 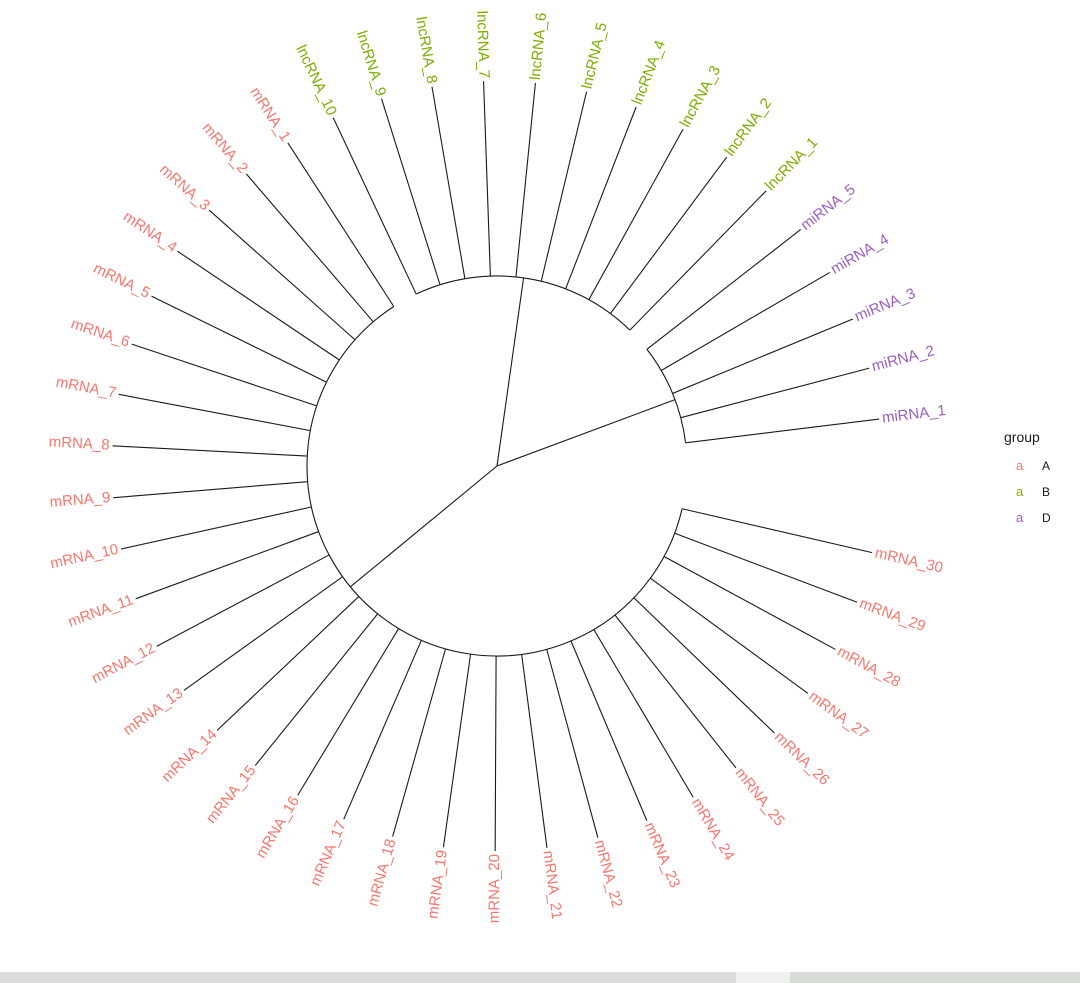 What do you see at coordinates (649, 72) in the screenshot?
I see `tip-label: lncRNA_4` at bounding box center [649, 72].